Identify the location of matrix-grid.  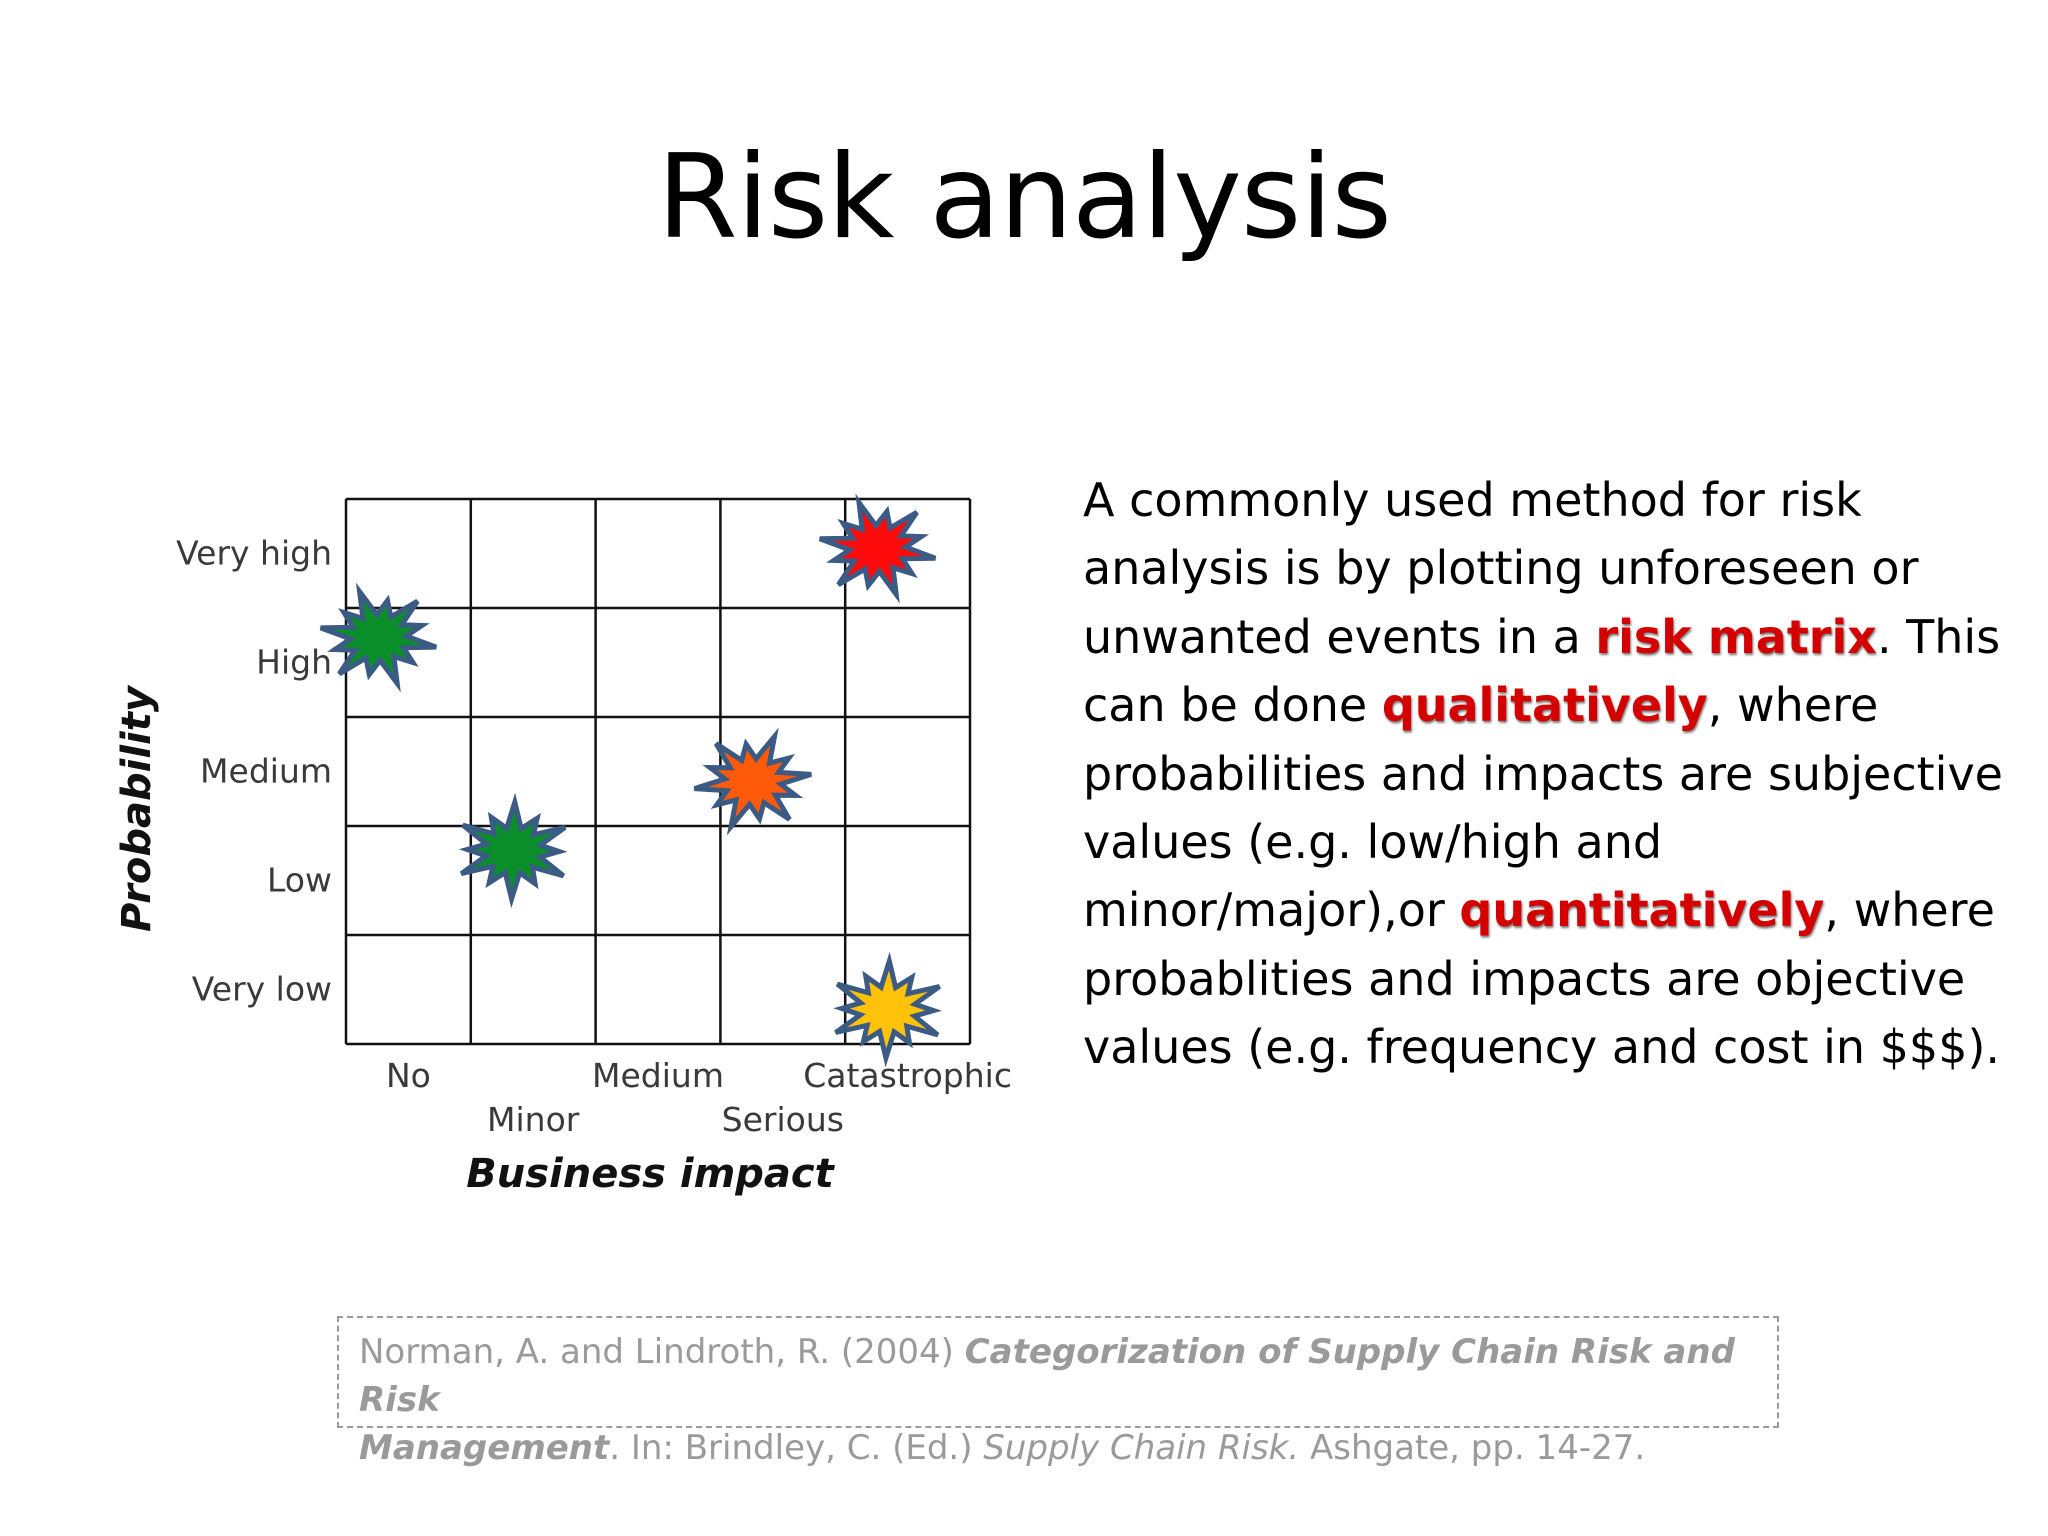
(658, 771).